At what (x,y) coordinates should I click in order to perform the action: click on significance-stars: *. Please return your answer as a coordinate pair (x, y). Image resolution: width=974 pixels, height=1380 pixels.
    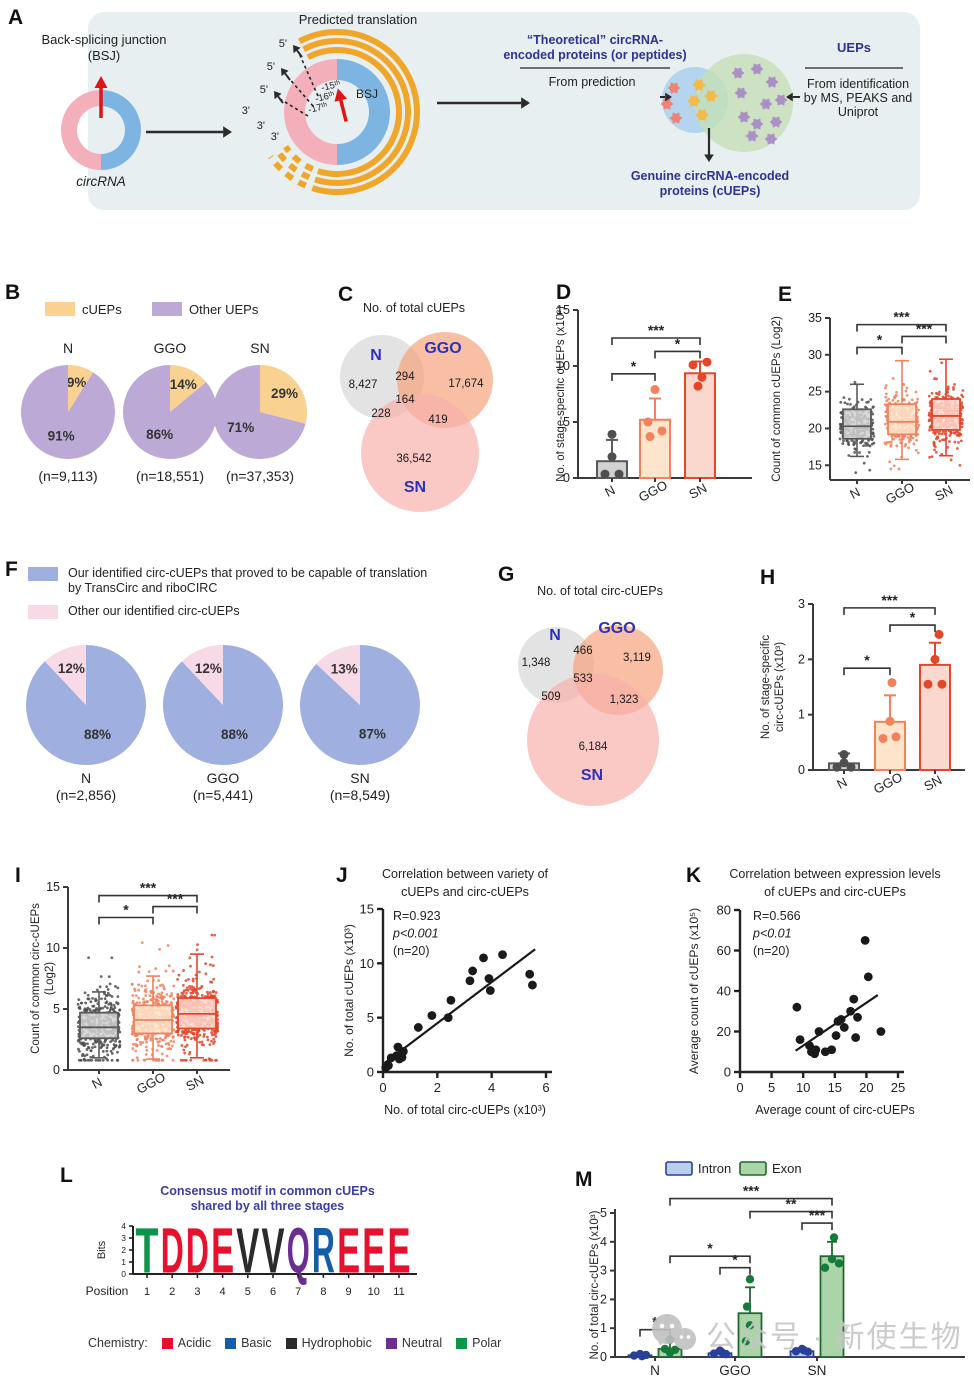
    Looking at the image, I should click on (913, 617).